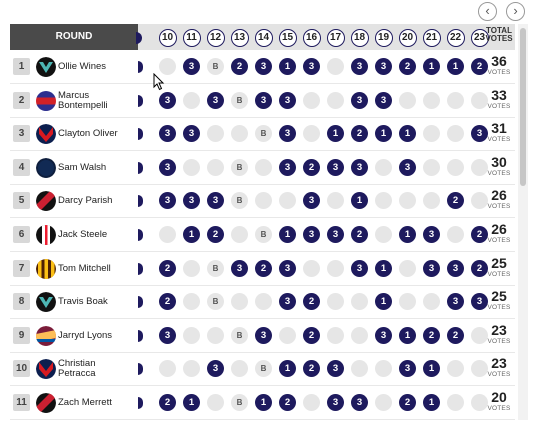 The image size is (538, 424). Describe the element at coordinates (498, 99) in the screenshot. I see `total-votes: 33 VOTES` at that location.